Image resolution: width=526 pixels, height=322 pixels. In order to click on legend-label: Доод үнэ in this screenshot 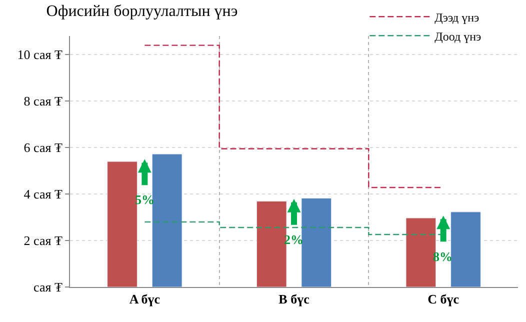, I will do `click(458, 36)`.